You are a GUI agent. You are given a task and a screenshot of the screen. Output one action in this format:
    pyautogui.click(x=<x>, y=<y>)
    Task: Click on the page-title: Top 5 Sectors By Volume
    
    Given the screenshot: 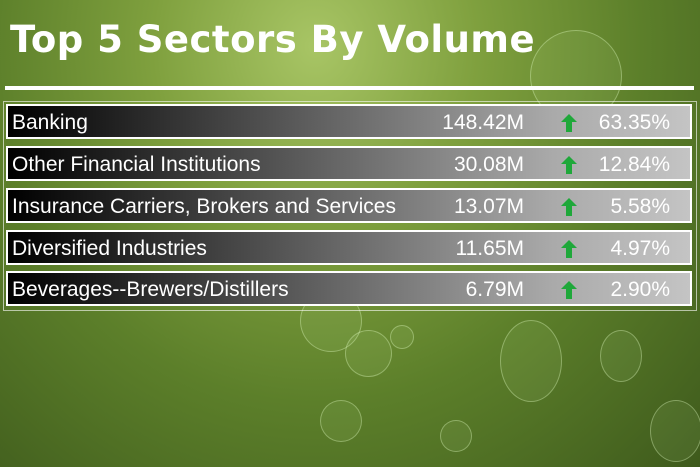 What is the action you would take?
    pyautogui.click(x=273, y=39)
    